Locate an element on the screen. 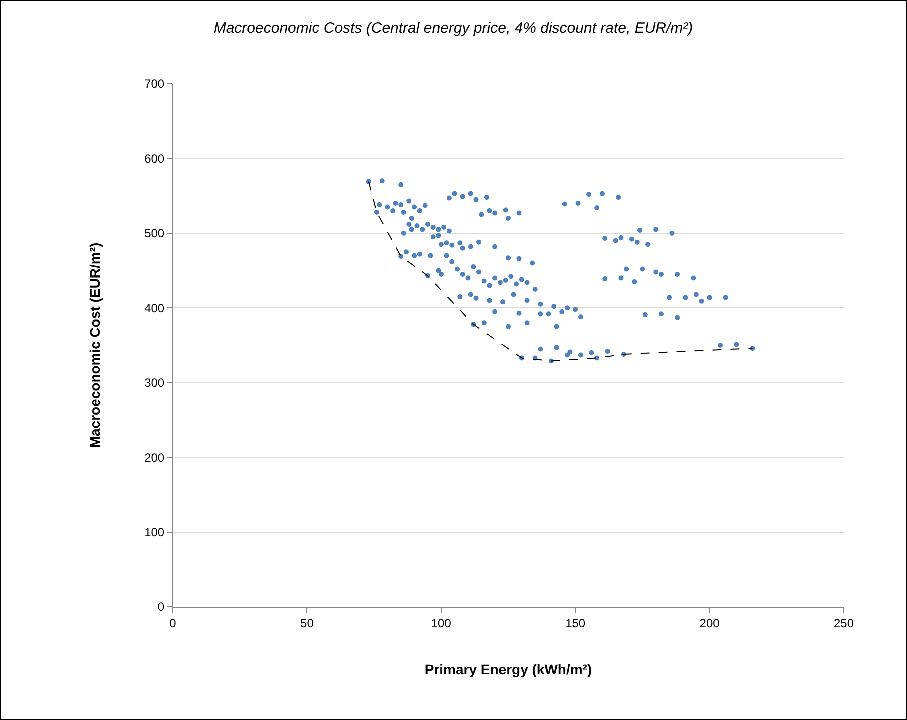 The width and height of the screenshot is (907, 720). x-tick-label: 100 is located at coordinates (441, 623).